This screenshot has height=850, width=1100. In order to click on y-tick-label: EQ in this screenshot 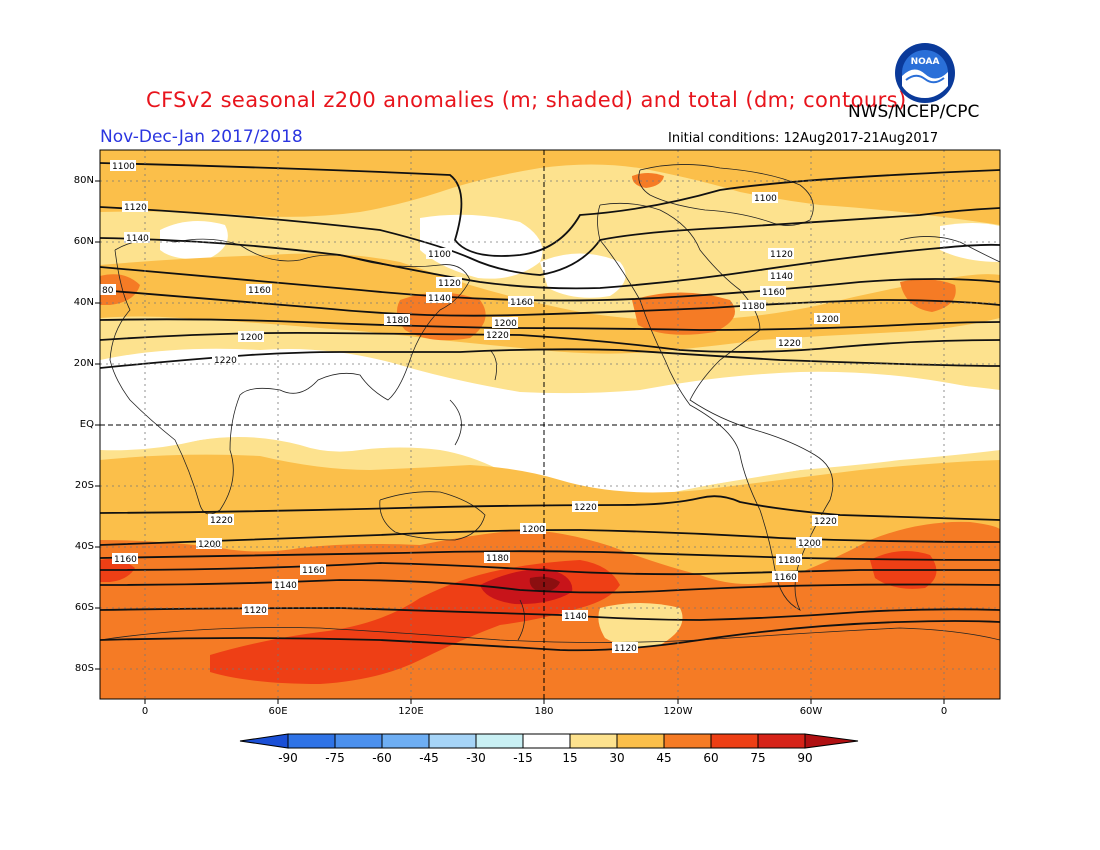, I will do `click(86, 424)`.